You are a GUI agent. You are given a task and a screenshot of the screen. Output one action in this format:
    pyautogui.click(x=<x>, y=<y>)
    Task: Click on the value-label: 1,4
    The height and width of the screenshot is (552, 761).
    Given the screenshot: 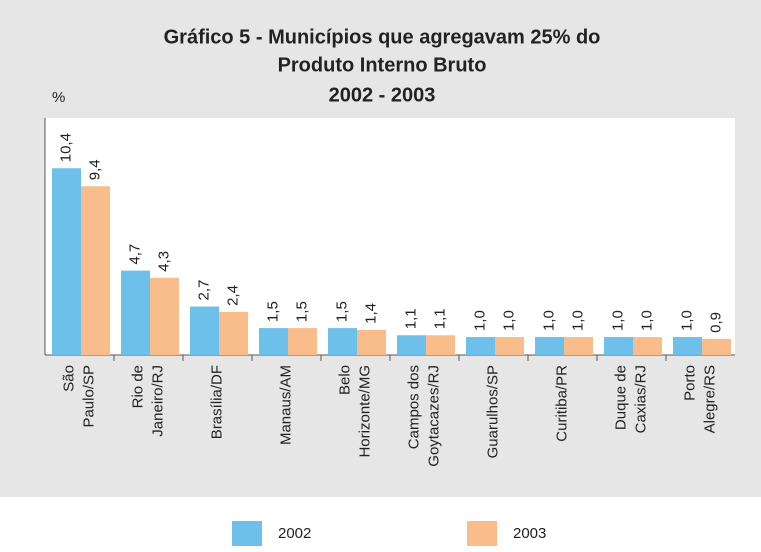 What is the action you would take?
    pyautogui.click(x=370, y=313)
    